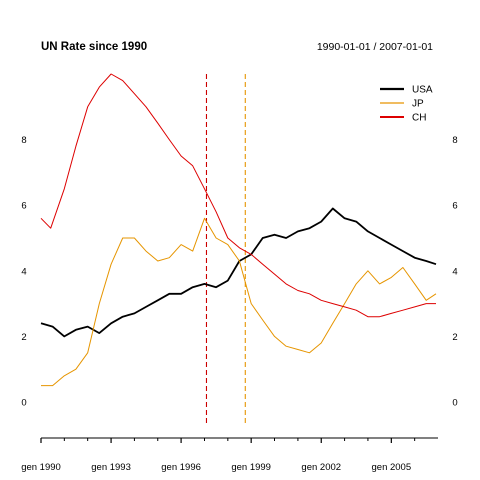 The image size is (480, 480). I want to click on y-tick-label-right: 2, so click(454, 337).